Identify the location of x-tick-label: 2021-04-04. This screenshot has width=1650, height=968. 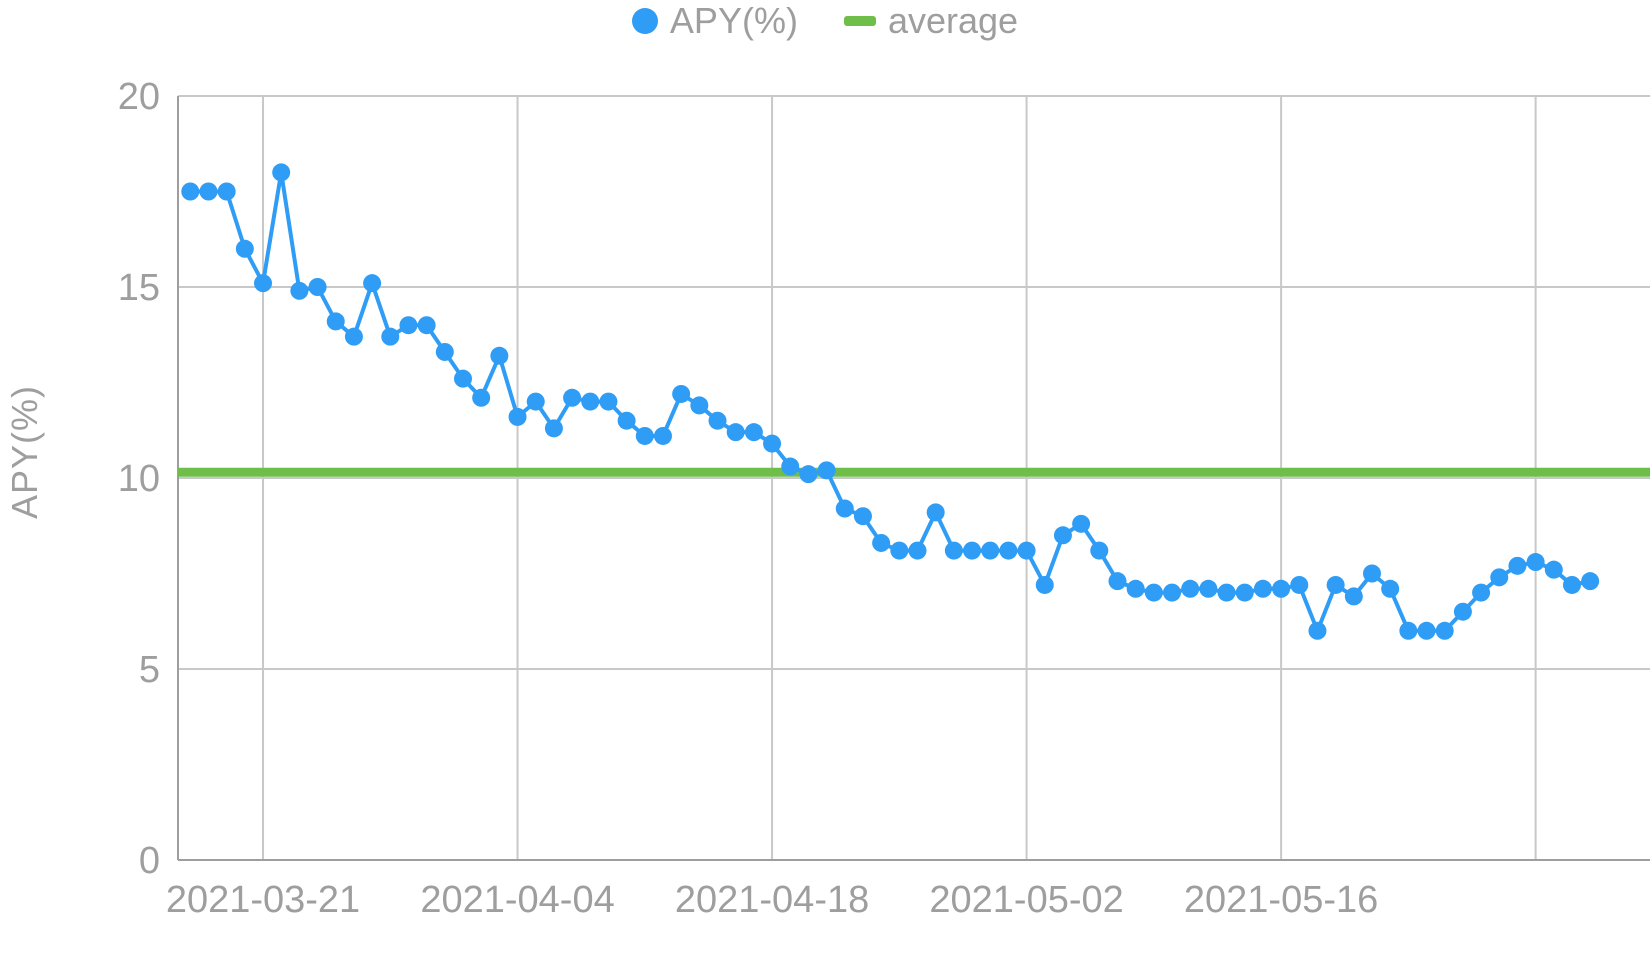
(517, 900).